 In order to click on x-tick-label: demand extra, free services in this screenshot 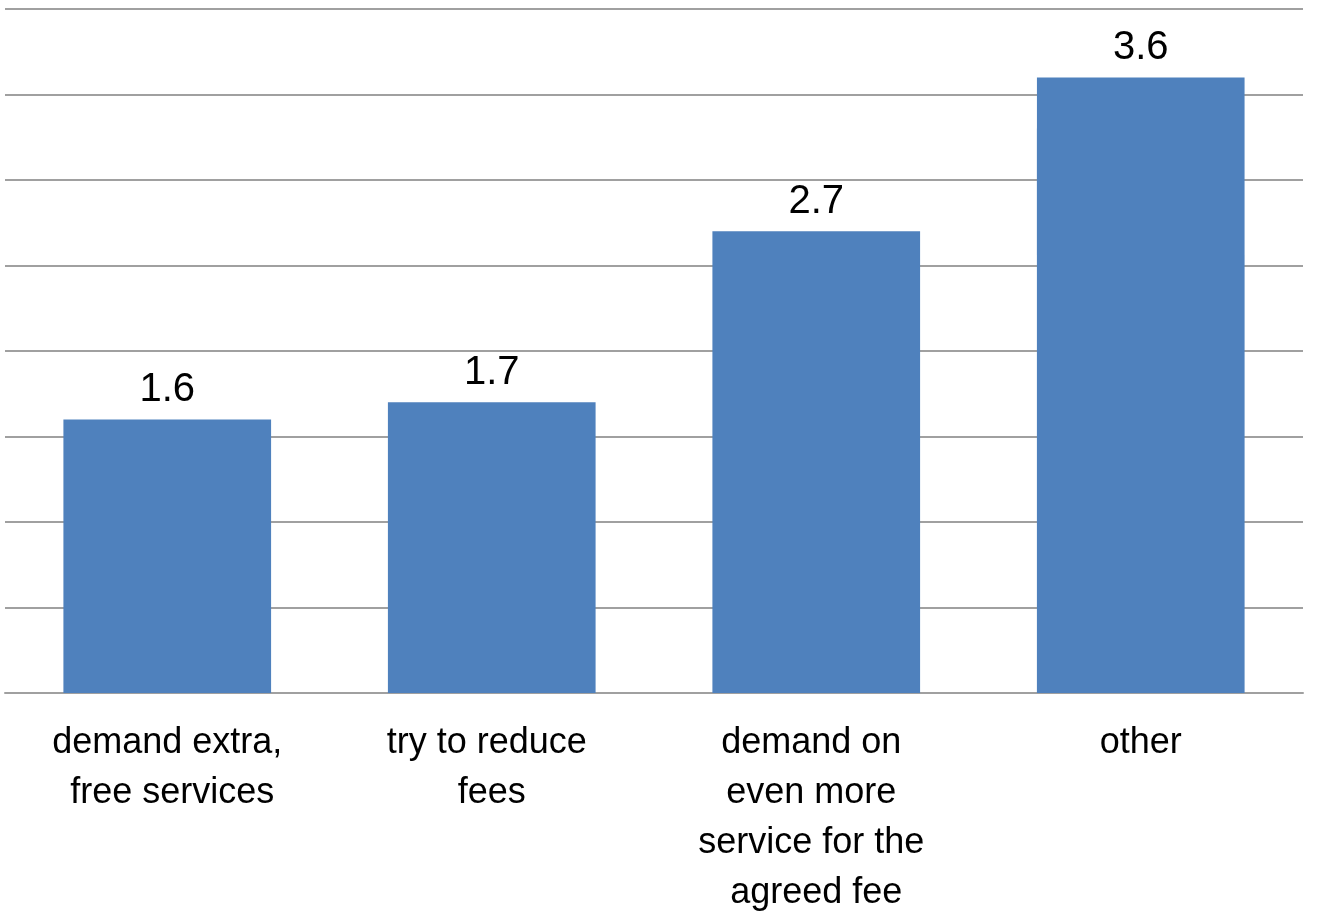, I will do `click(167, 765)`.